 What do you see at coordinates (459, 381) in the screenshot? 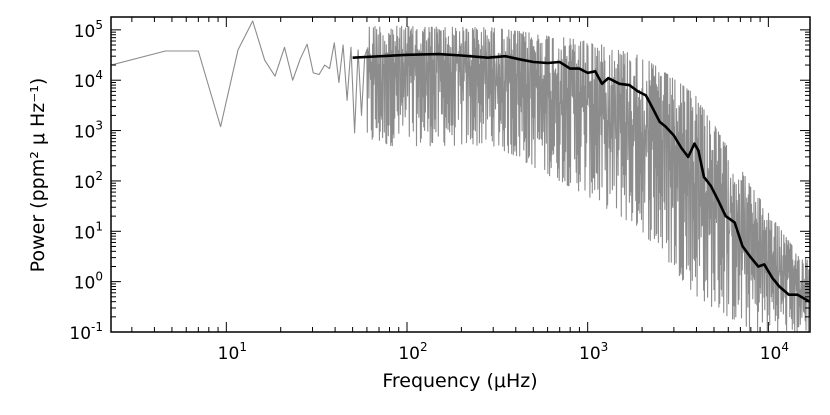
I see `x-axis-label: Frequency (μHz)` at bounding box center [459, 381].